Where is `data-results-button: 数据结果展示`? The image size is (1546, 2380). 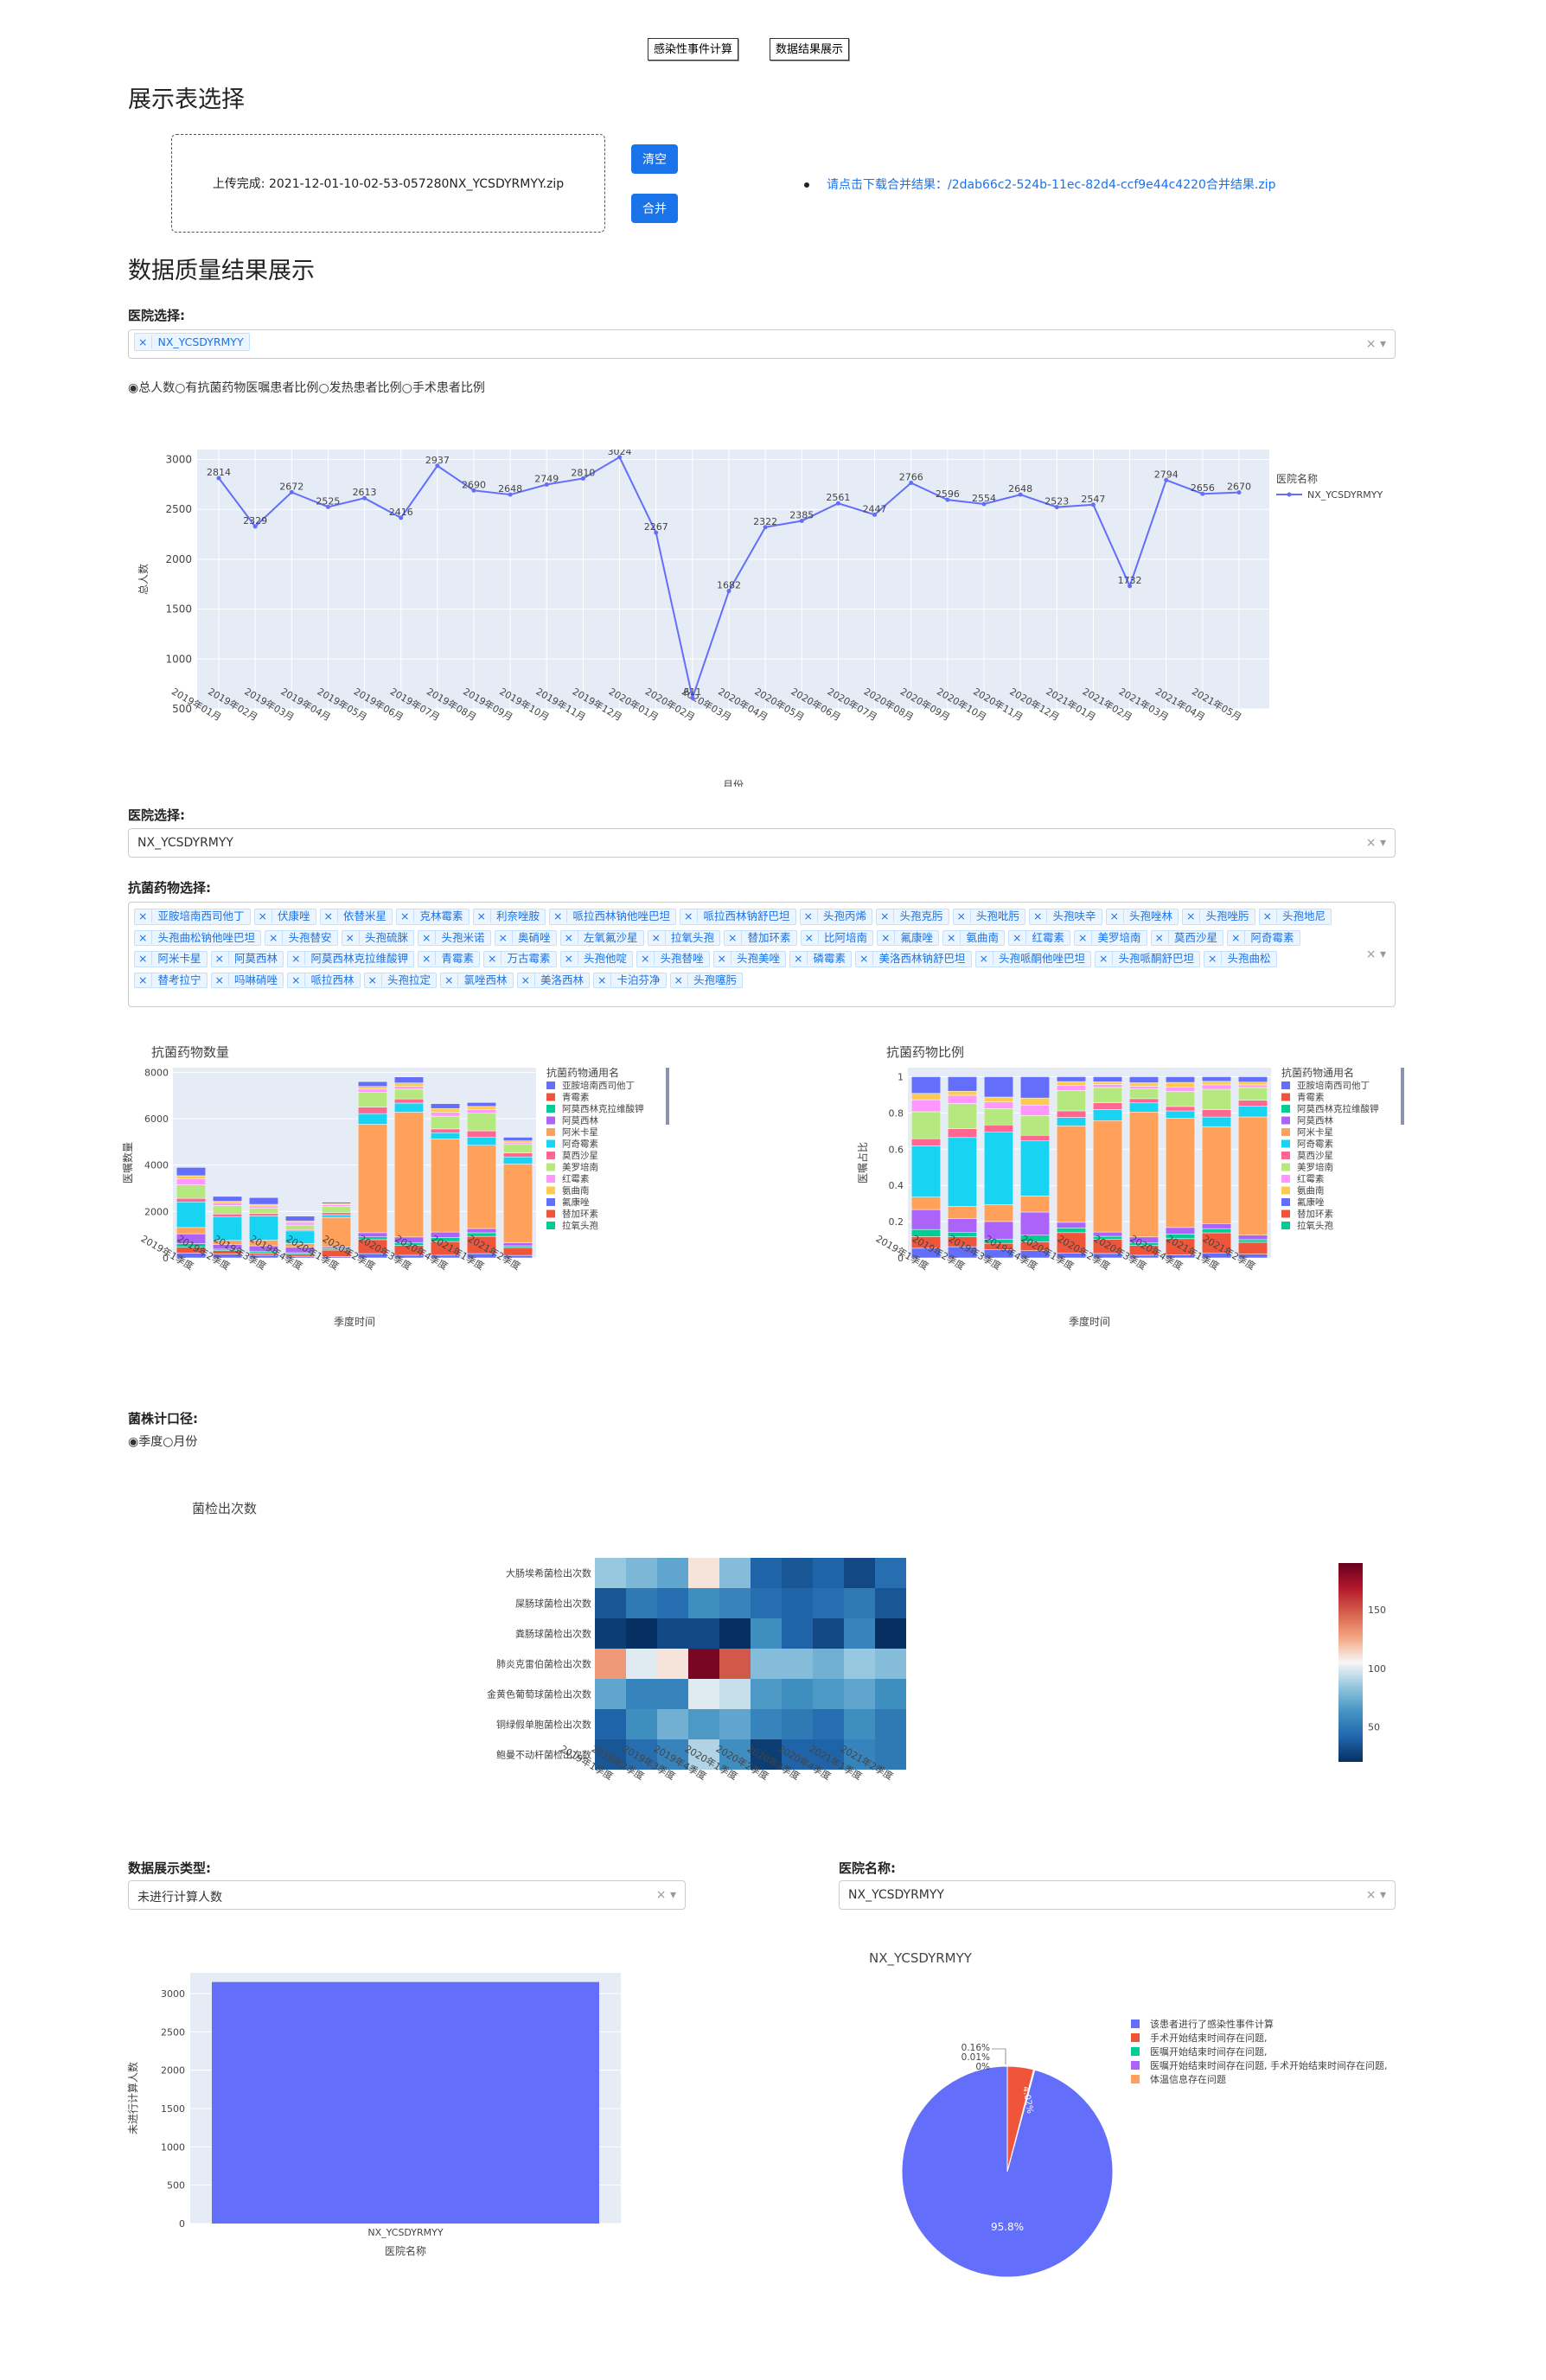 data-results-button: 数据结果展示 is located at coordinates (810, 49).